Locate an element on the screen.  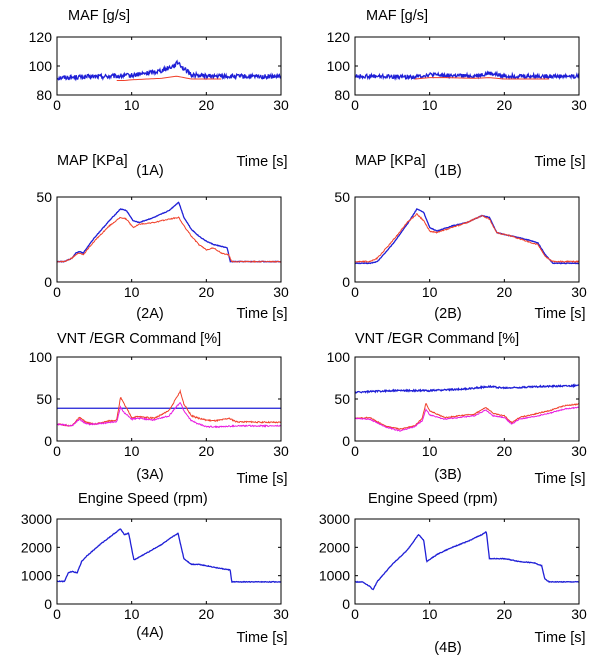
panel-caption: (4A) is located at coordinates (149, 633).